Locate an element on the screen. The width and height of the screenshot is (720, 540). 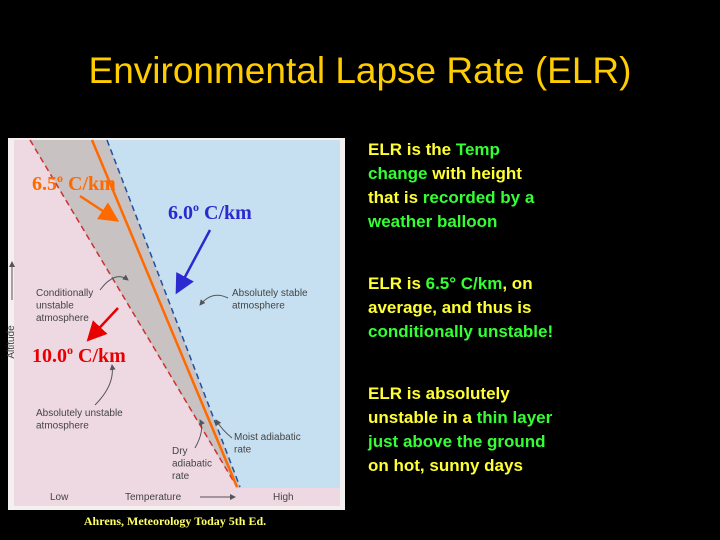
bullet-line: weather balloon is located at coordinates (540, 222).